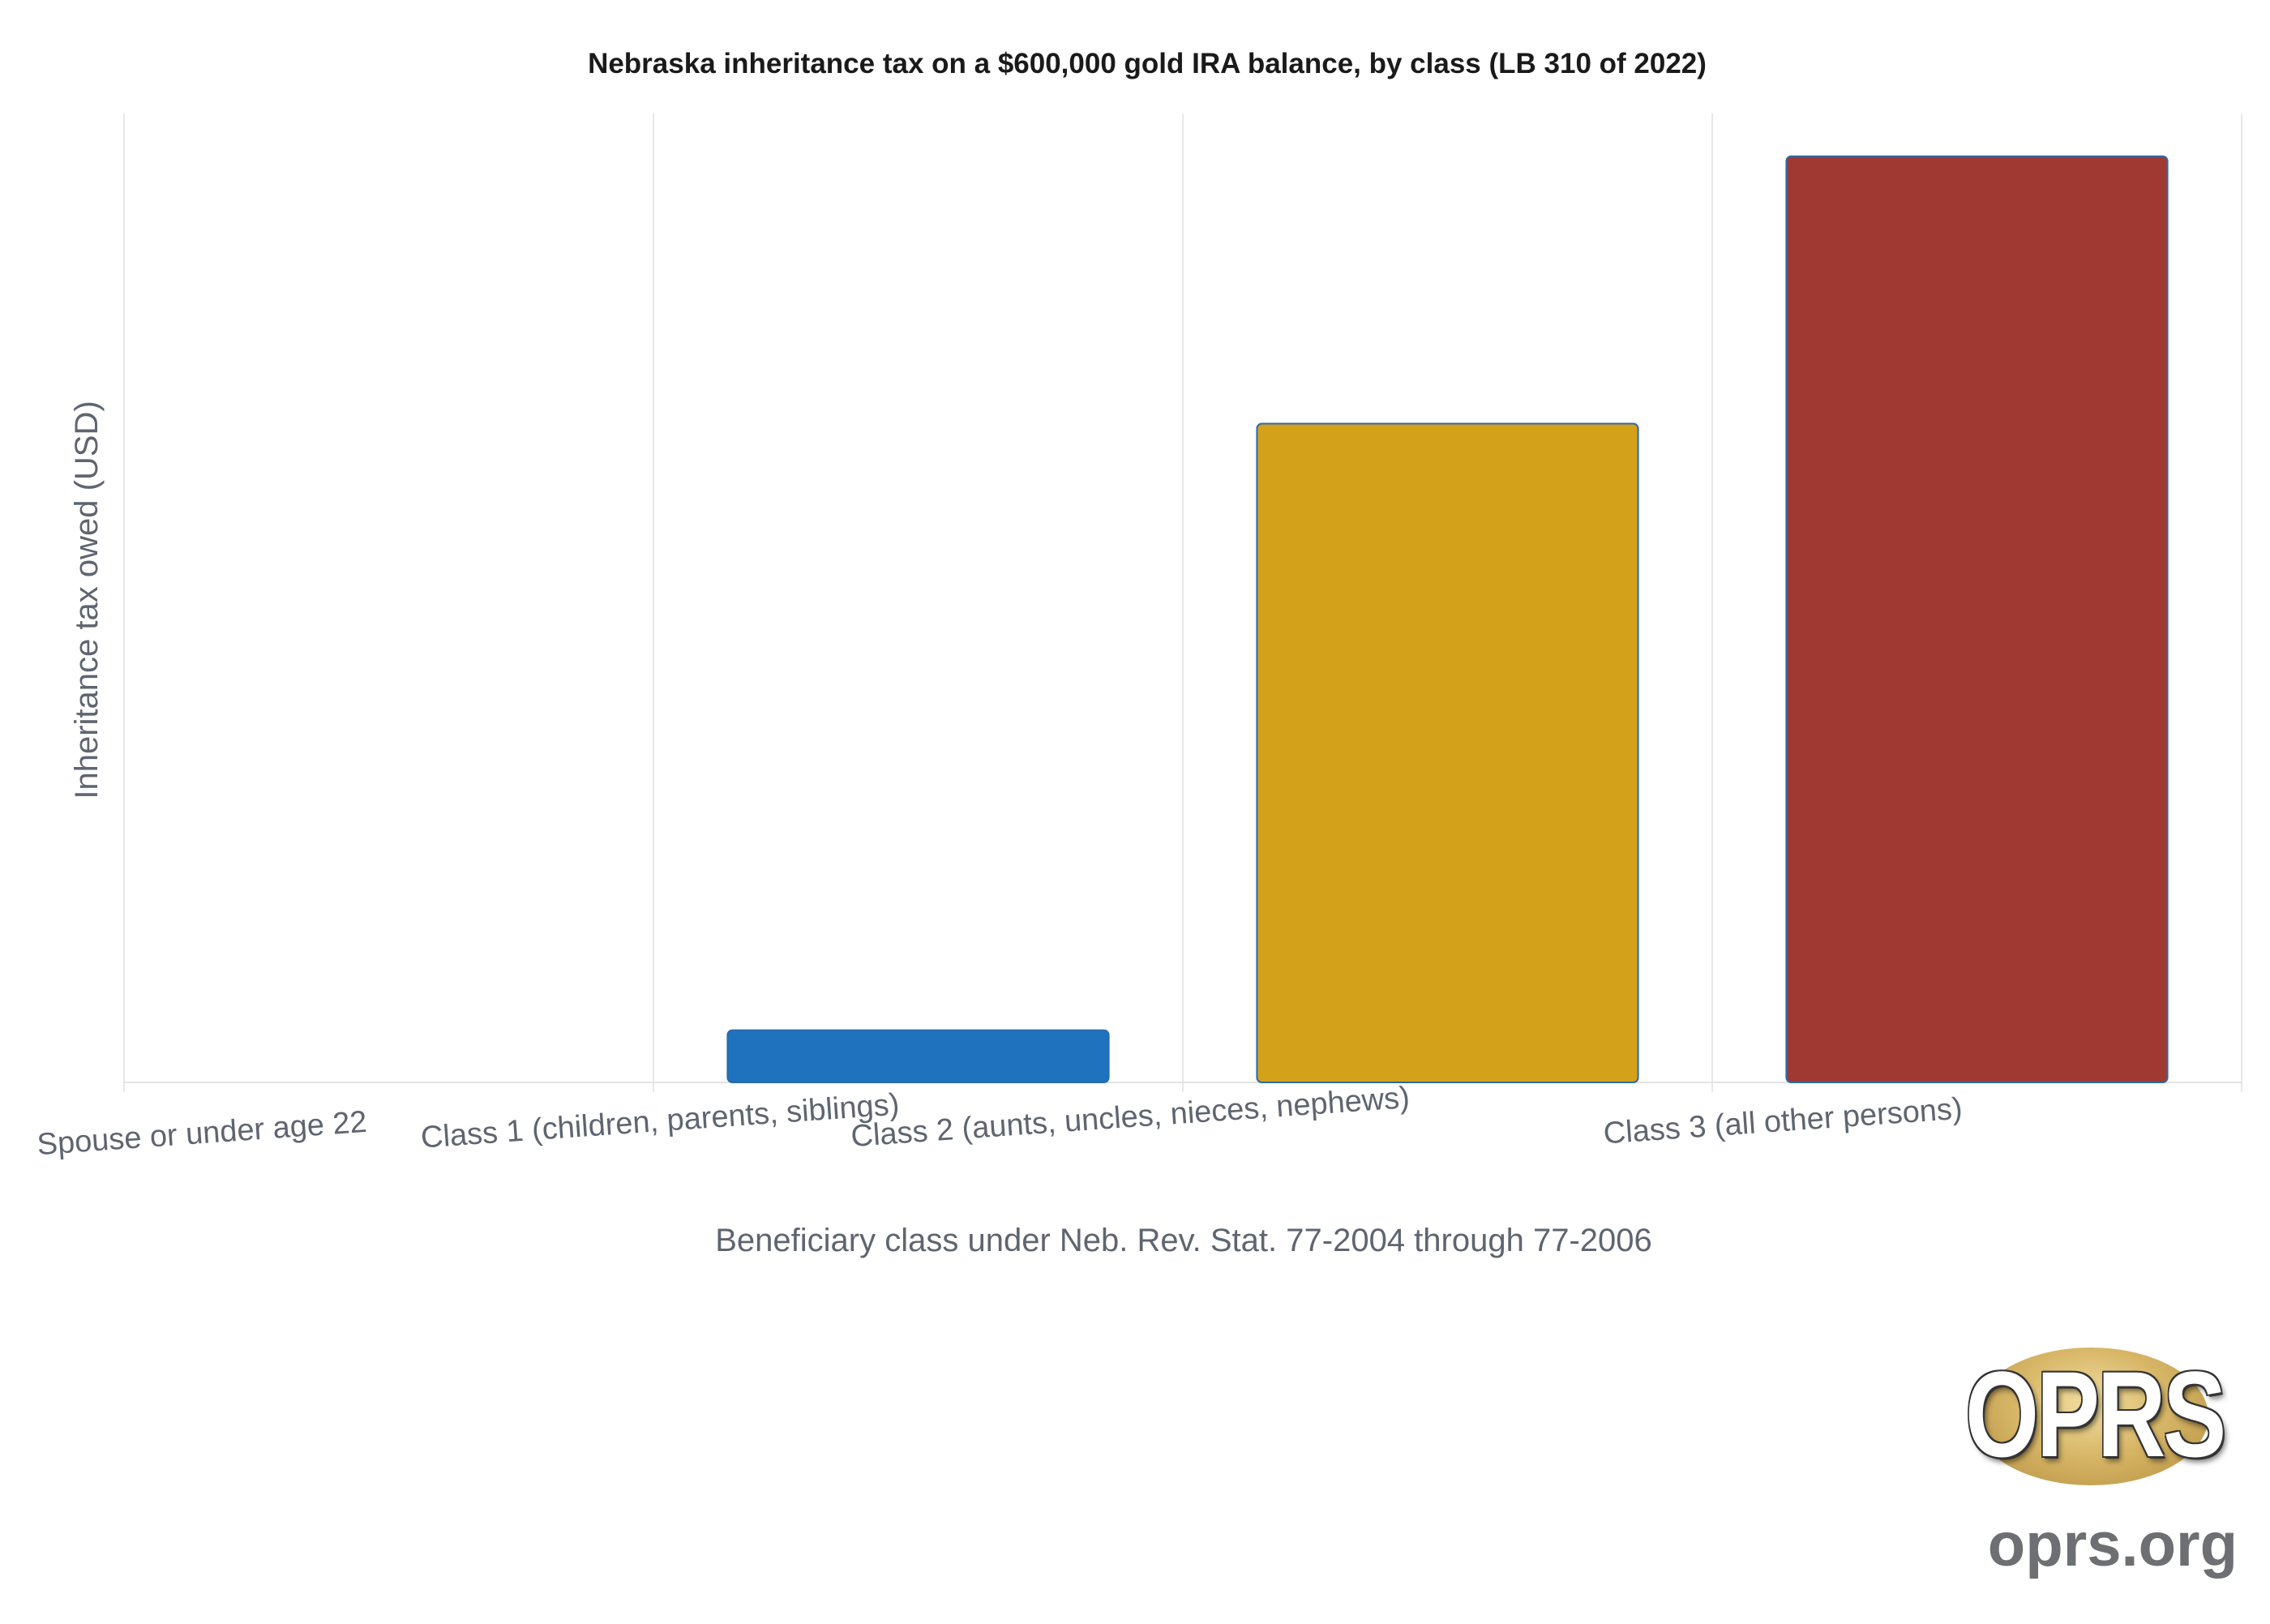 This screenshot has height=1624, width=2270. What do you see at coordinates (1782, 1121) in the screenshot?
I see `x-tick-label: Class 3 (all other persons)` at bounding box center [1782, 1121].